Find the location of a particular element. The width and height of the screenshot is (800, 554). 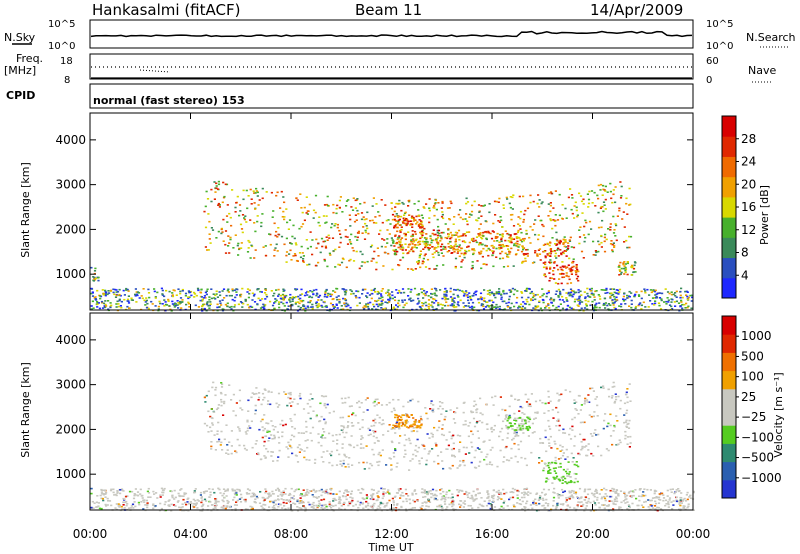

y-tick-label: 3000 is located at coordinates (70, 185).